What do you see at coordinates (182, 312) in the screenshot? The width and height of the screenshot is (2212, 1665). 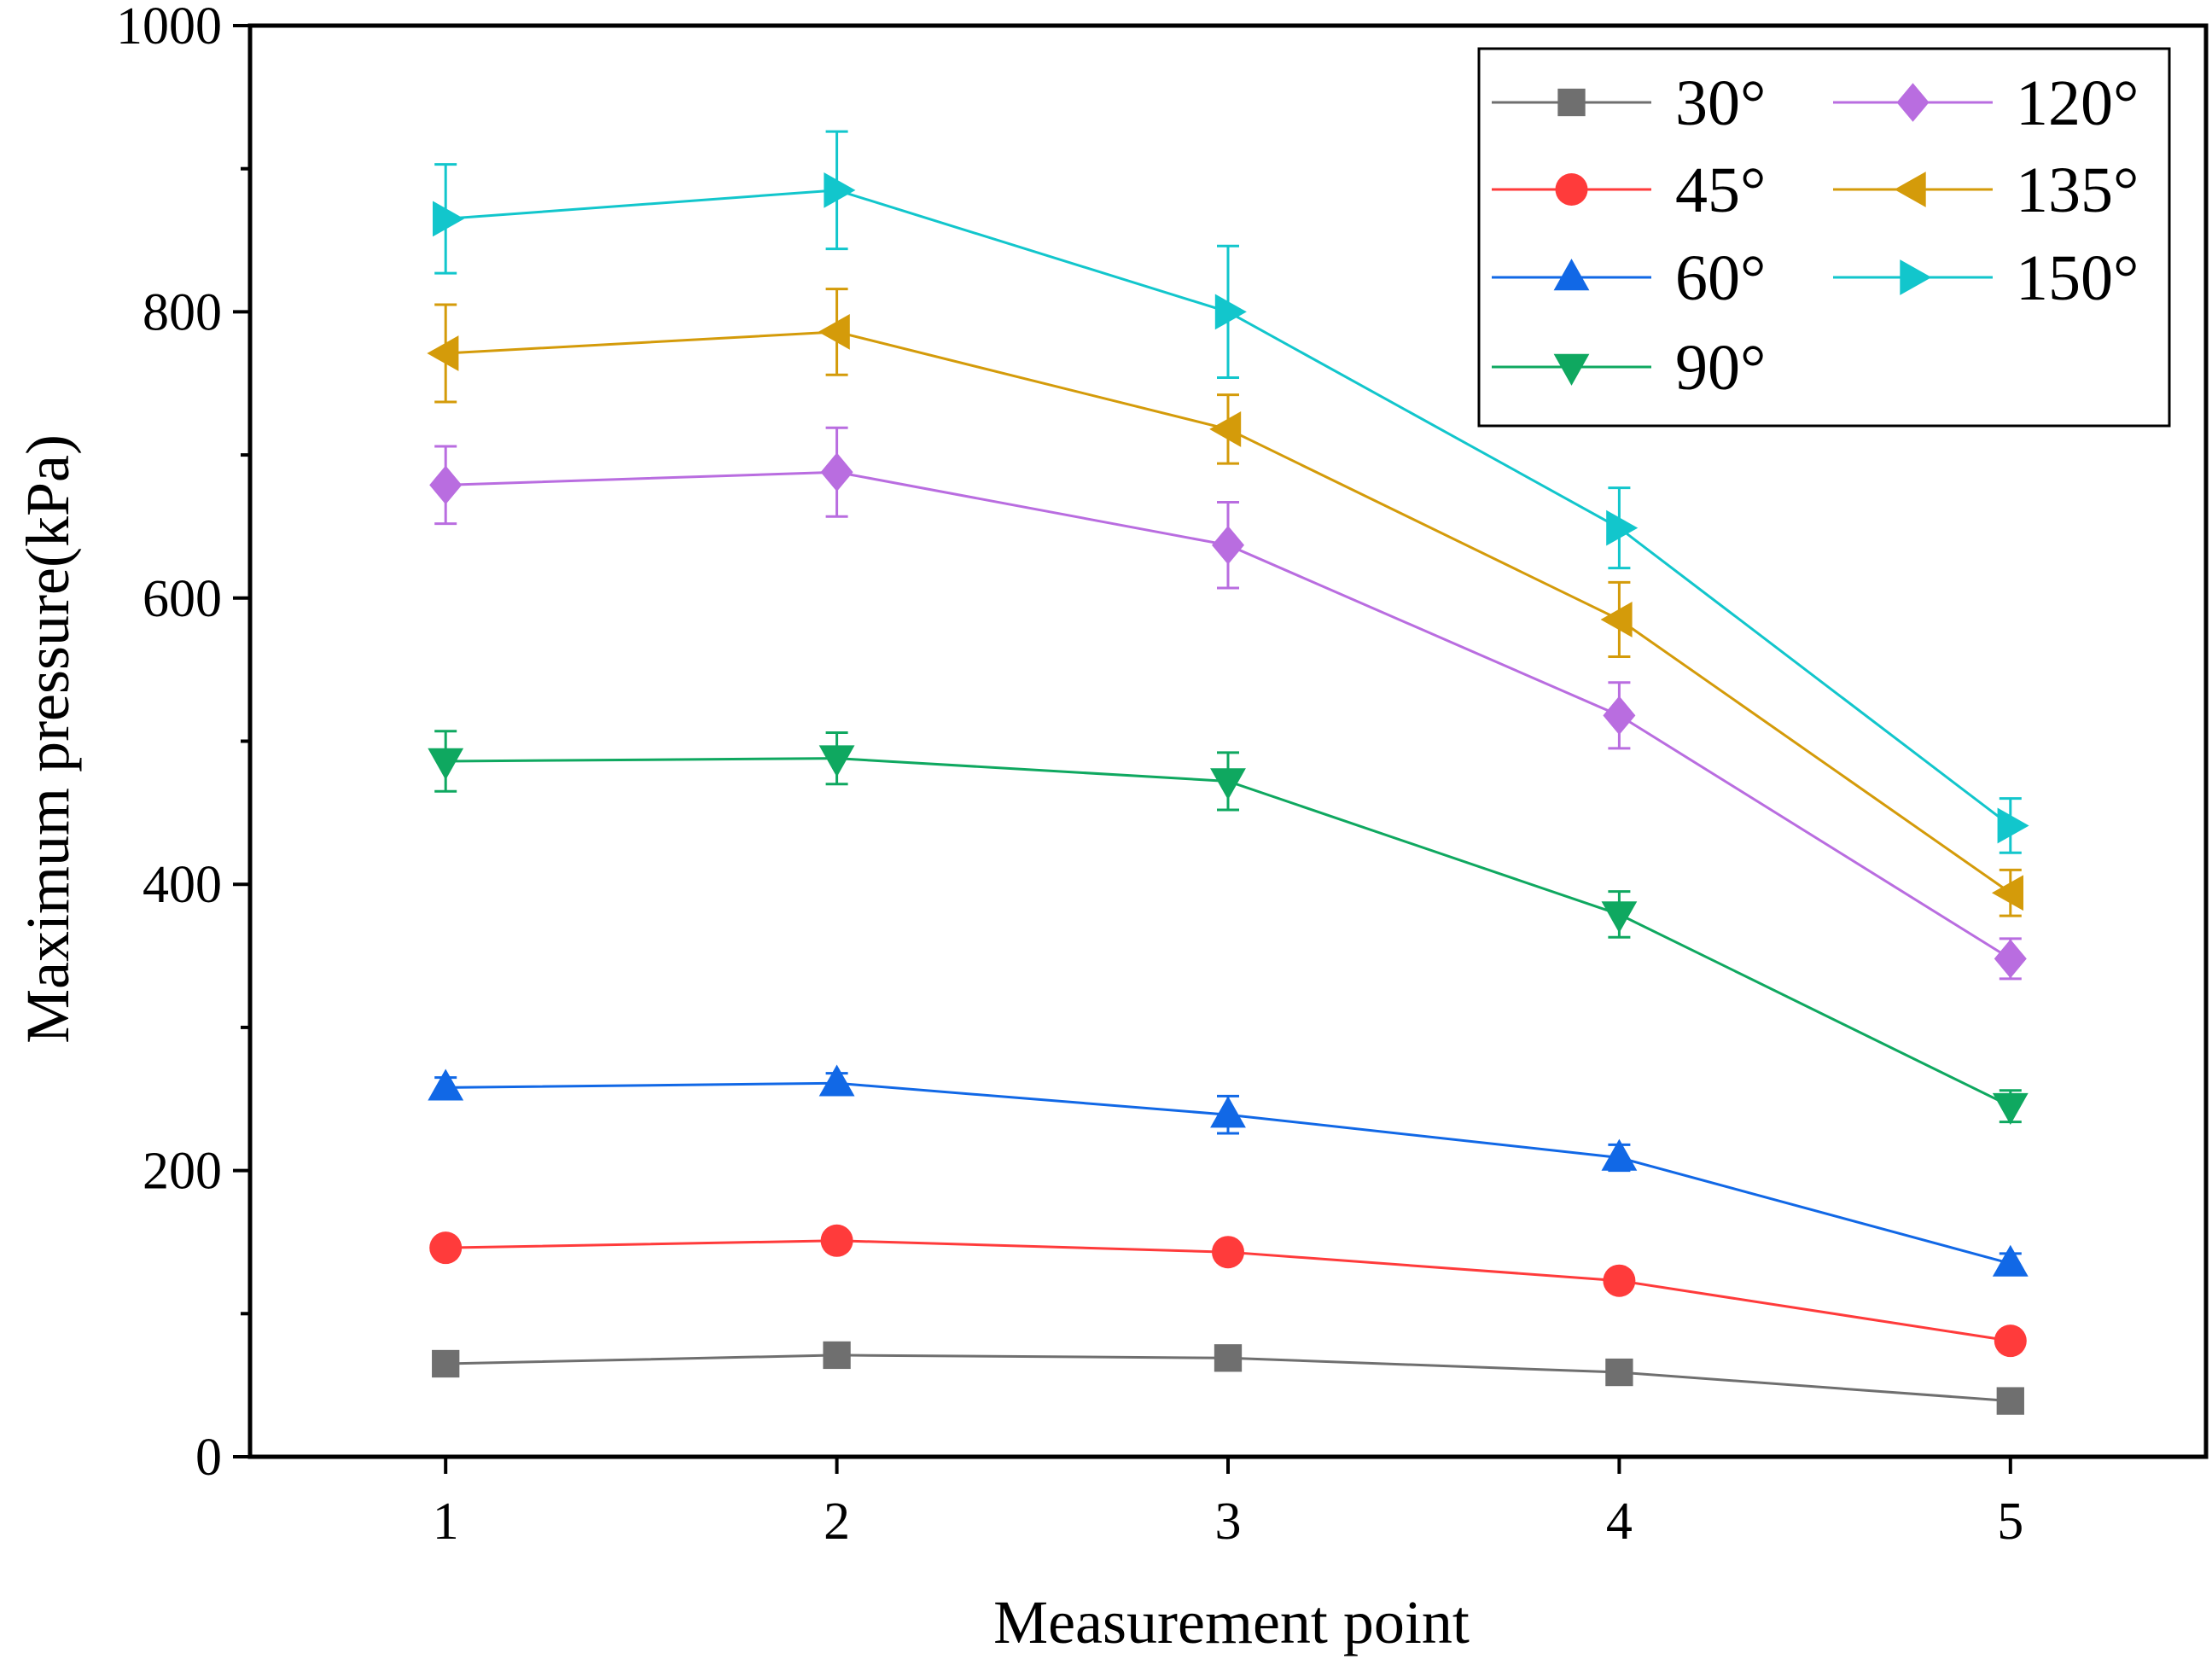 I see `y-tick-label: 800` at bounding box center [182, 312].